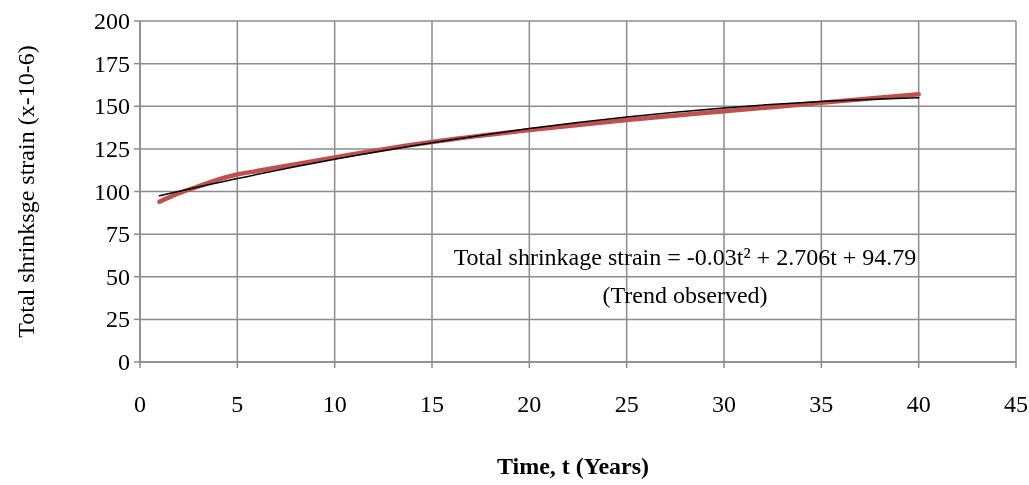  What do you see at coordinates (112, 106) in the screenshot?
I see `y-tick-label: 150` at bounding box center [112, 106].